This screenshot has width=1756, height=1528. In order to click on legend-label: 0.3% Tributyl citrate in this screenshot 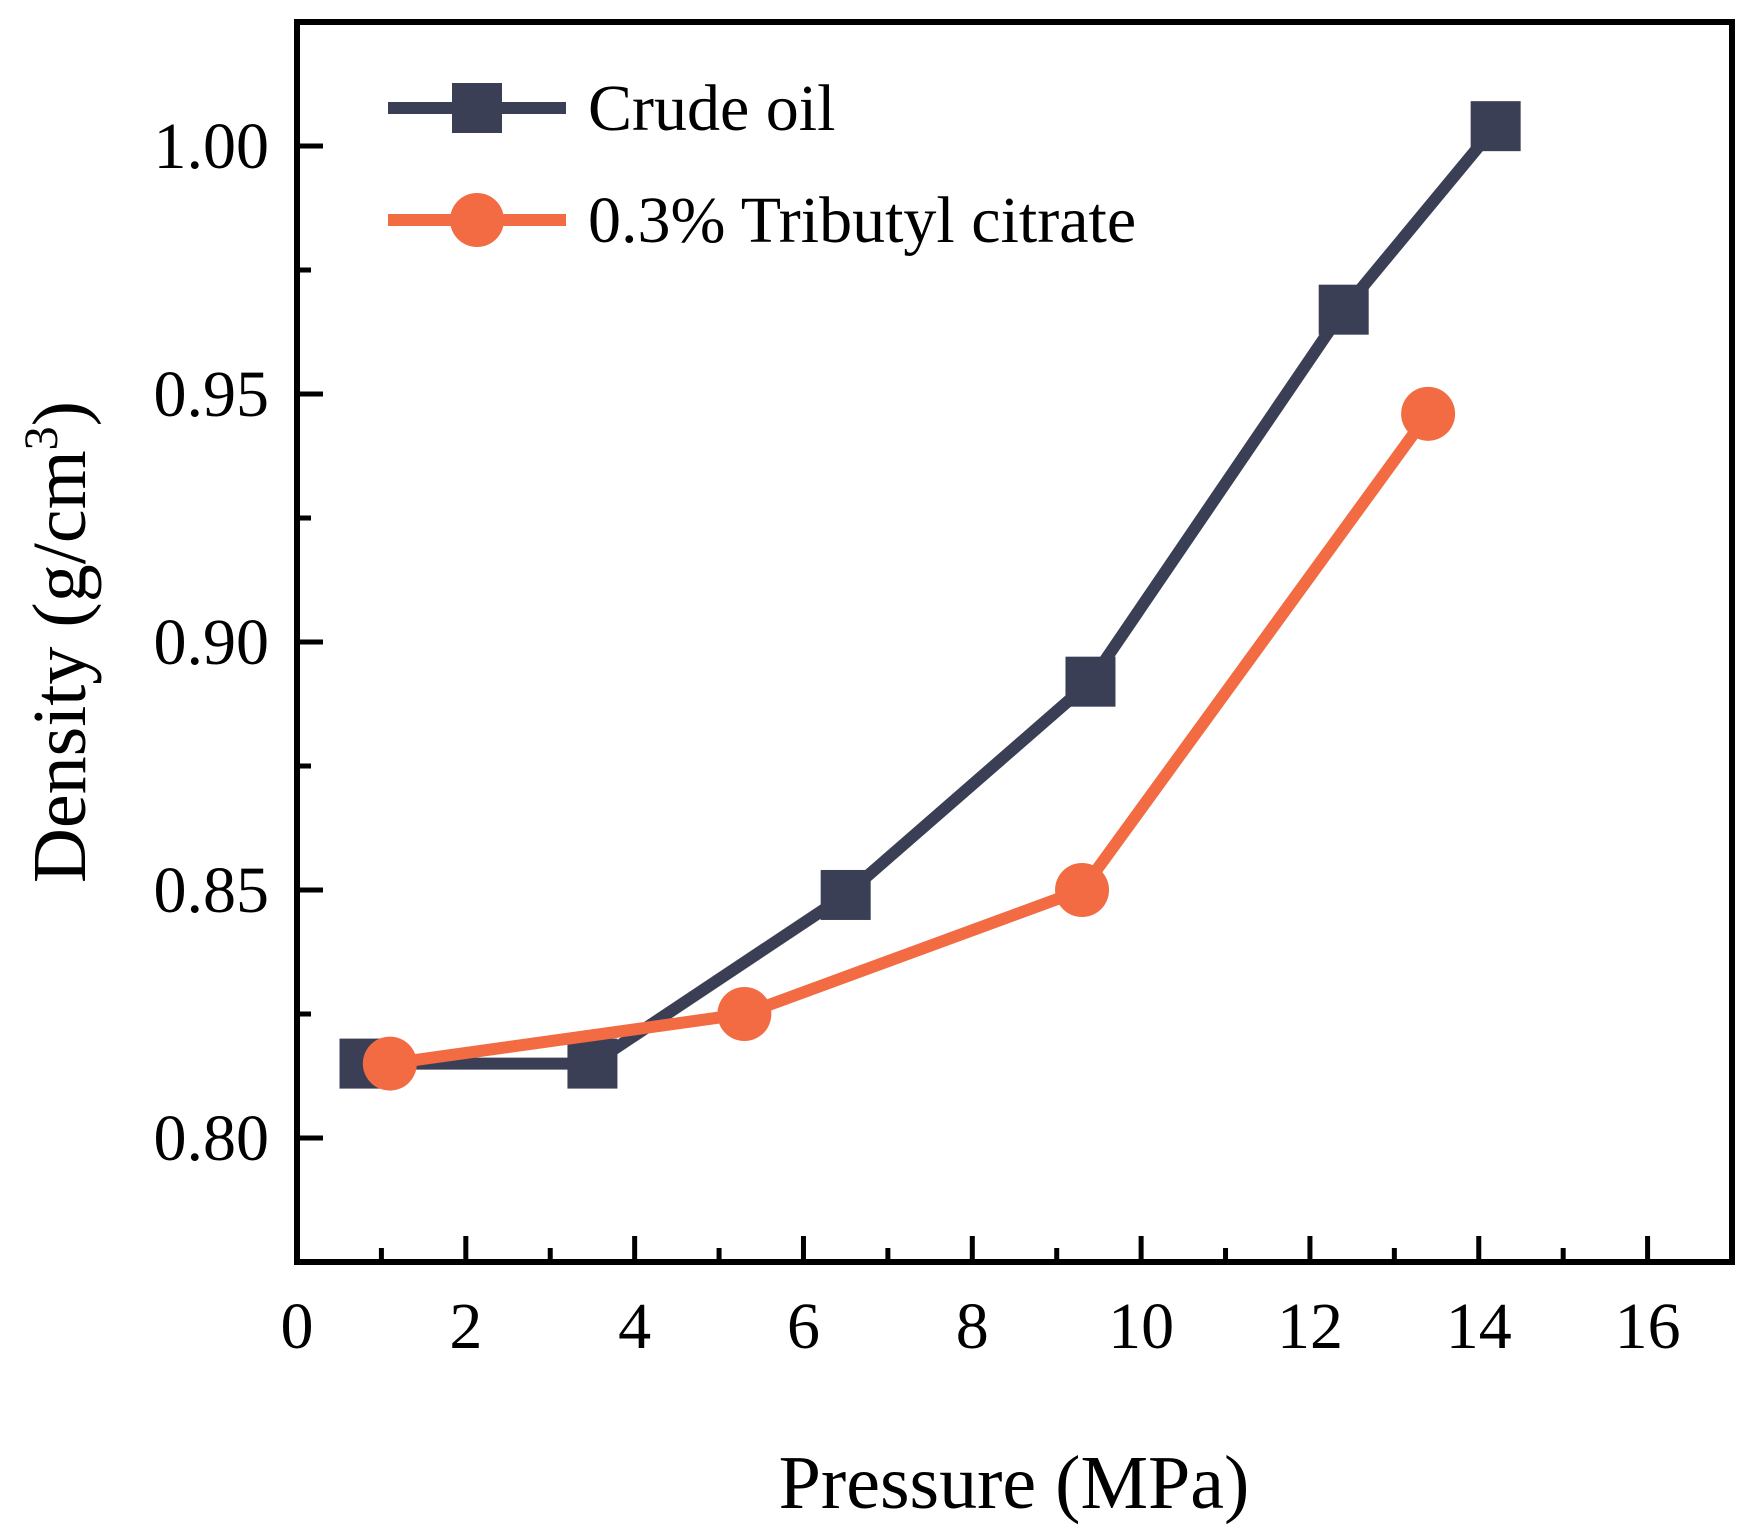, I will do `click(862, 220)`.